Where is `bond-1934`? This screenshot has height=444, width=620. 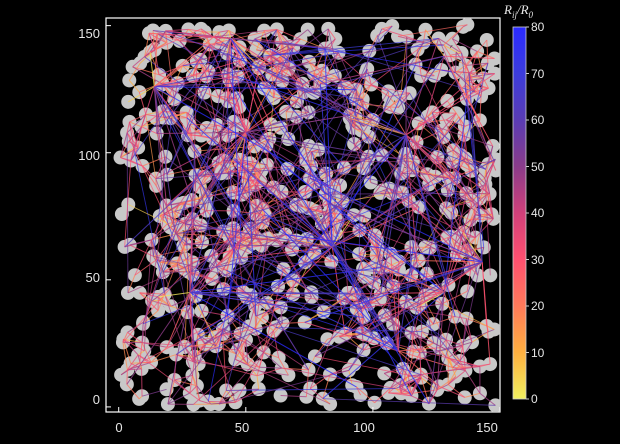 bond-1934 is located at coordinates (398, 121).